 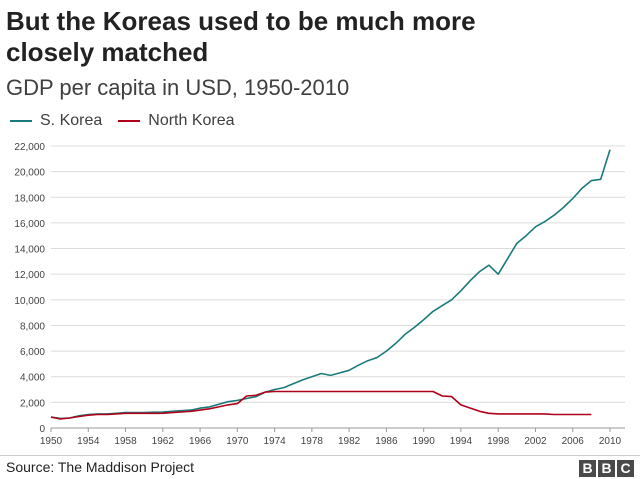 I want to click on x-tick-label: 1994, so click(x=461, y=441).